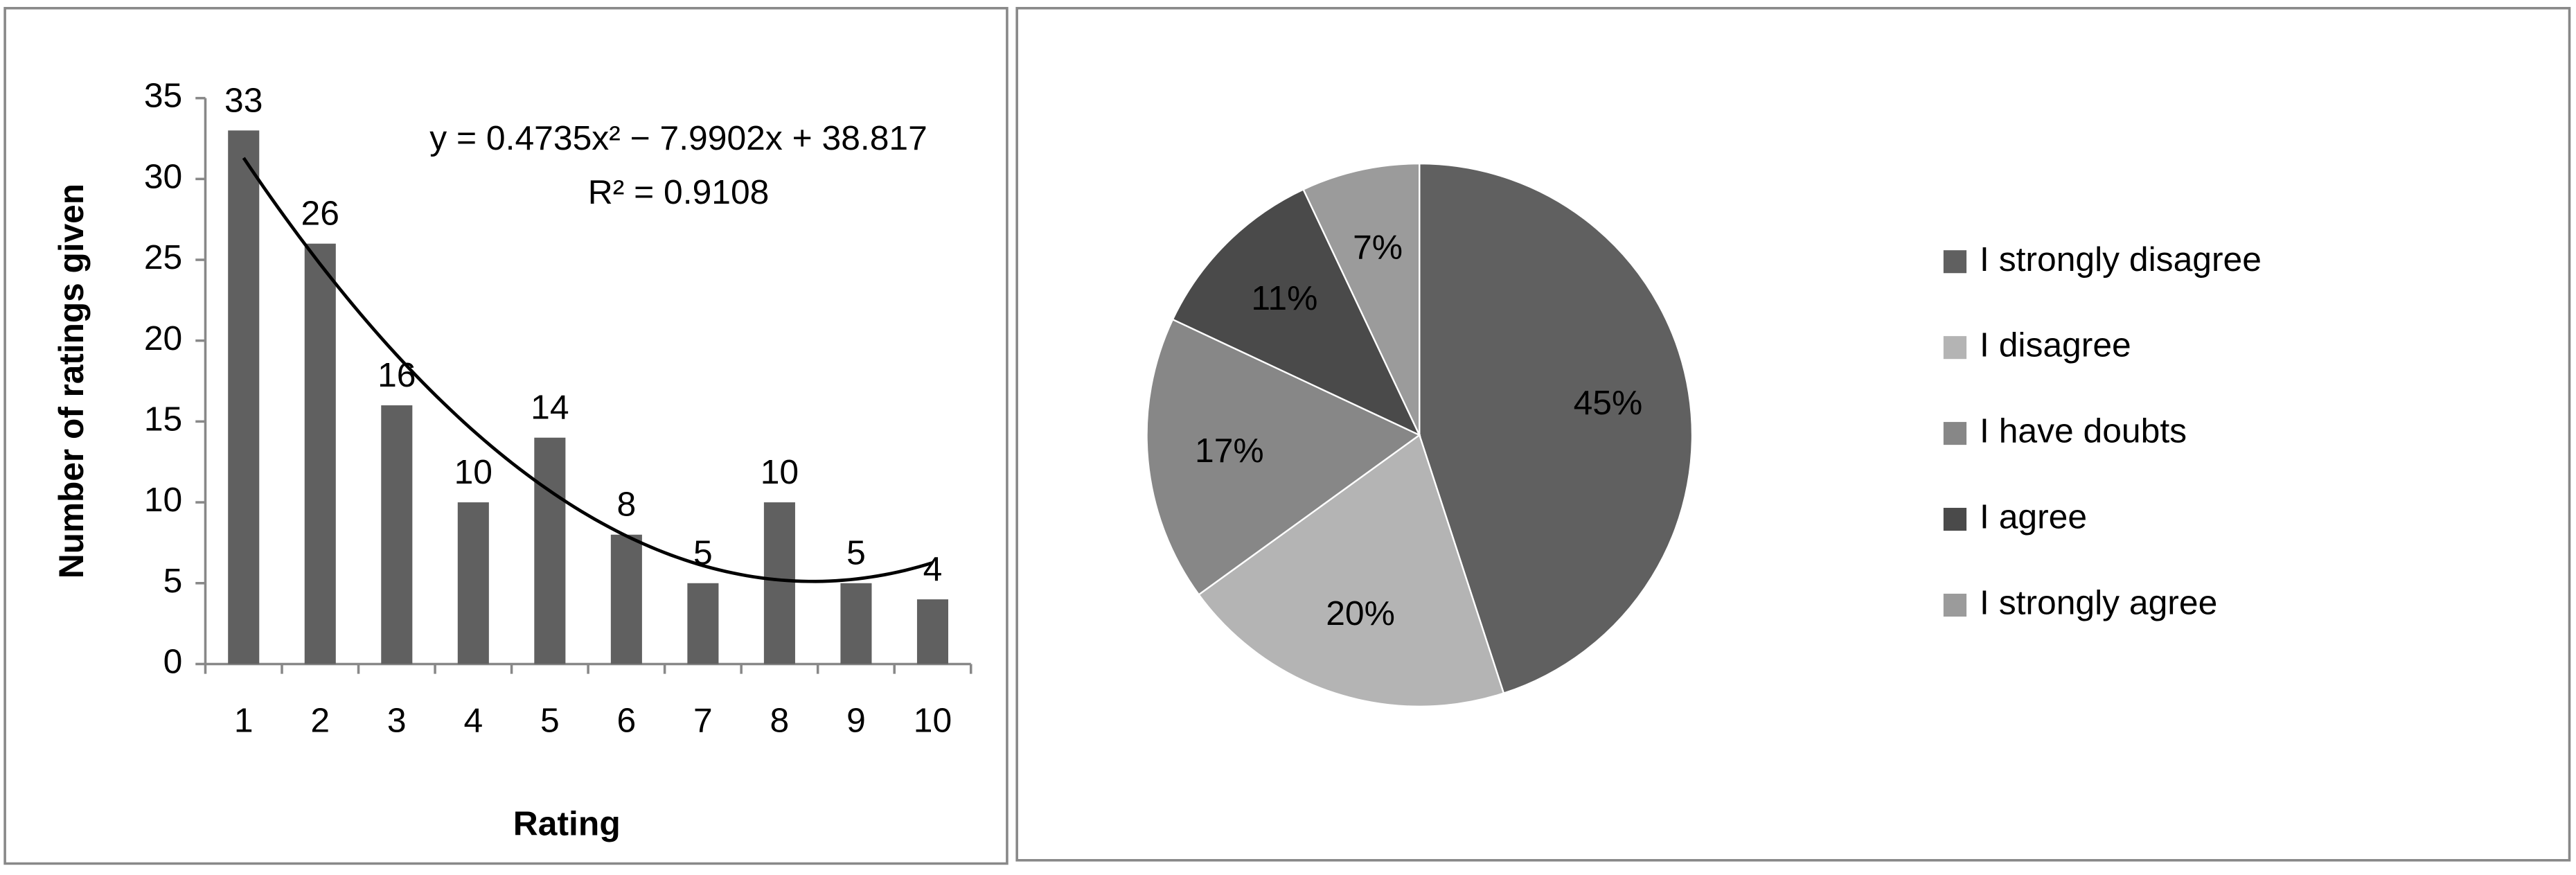 The image size is (2576, 875). Describe the element at coordinates (163, 420) in the screenshot. I see `y-tick-label: 15` at that location.